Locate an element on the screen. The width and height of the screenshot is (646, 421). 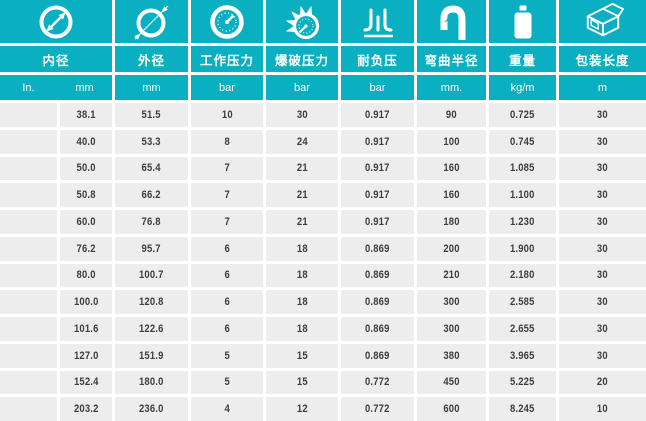
table-cell-r2-c1: 40.0 is located at coordinates (86, 141).